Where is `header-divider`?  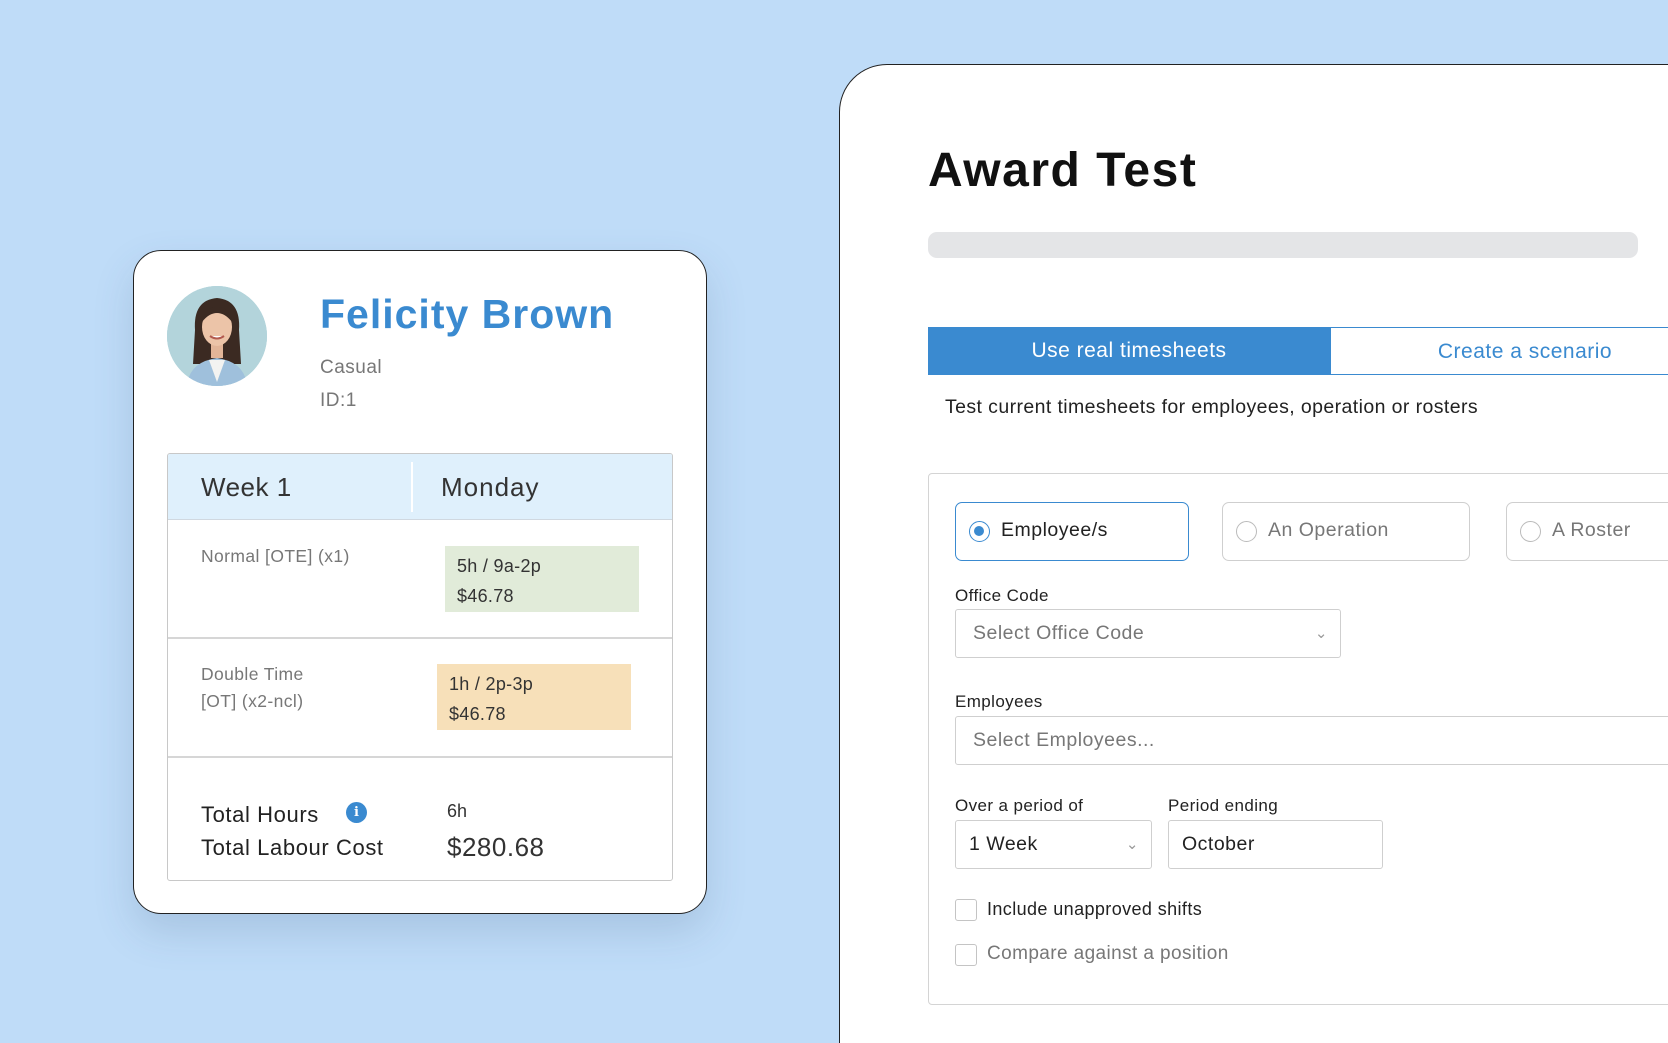 header-divider is located at coordinates (412, 487).